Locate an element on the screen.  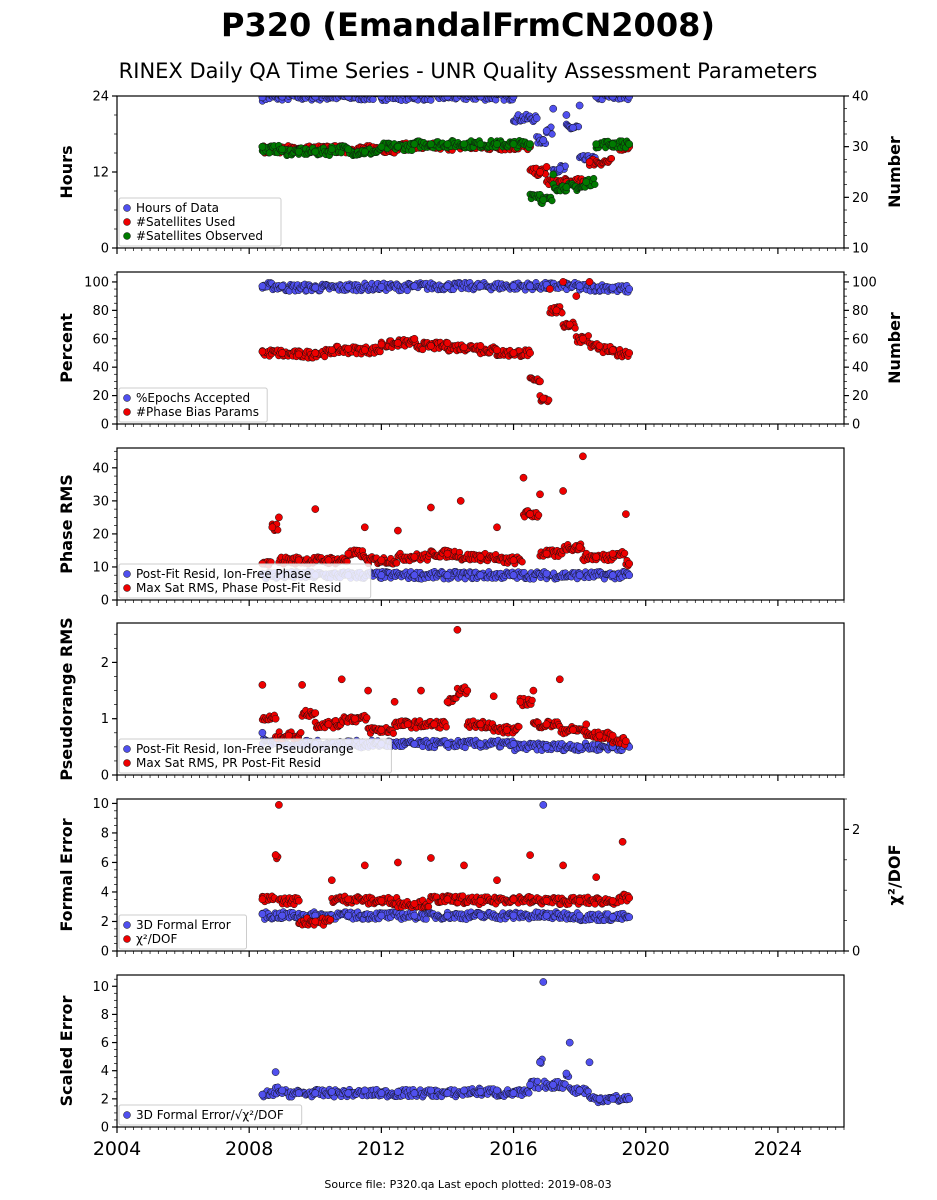
y-axis-label: Percent is located at coordinates (66, 348).